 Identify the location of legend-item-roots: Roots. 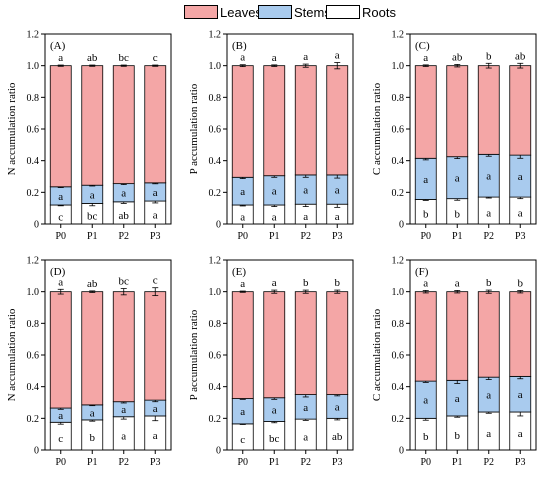
(361, 12).